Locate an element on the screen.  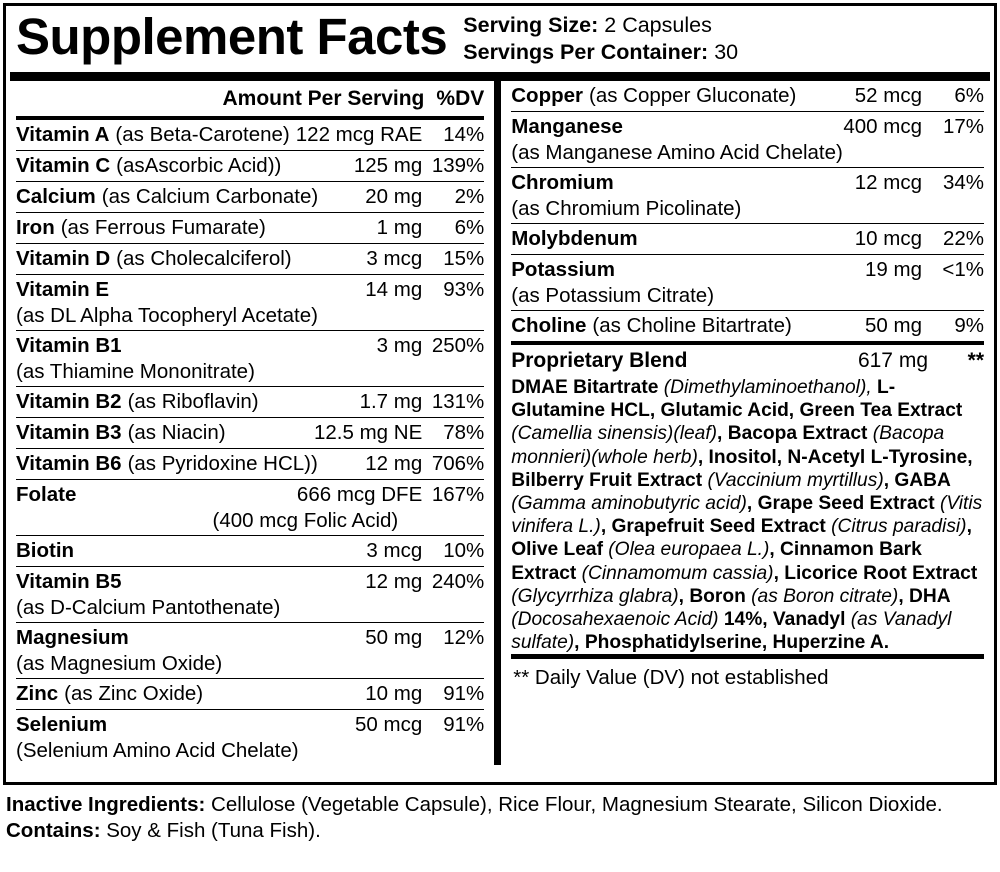
ingredient-name: , Olive Leaf is located at coordinates (741, 538).